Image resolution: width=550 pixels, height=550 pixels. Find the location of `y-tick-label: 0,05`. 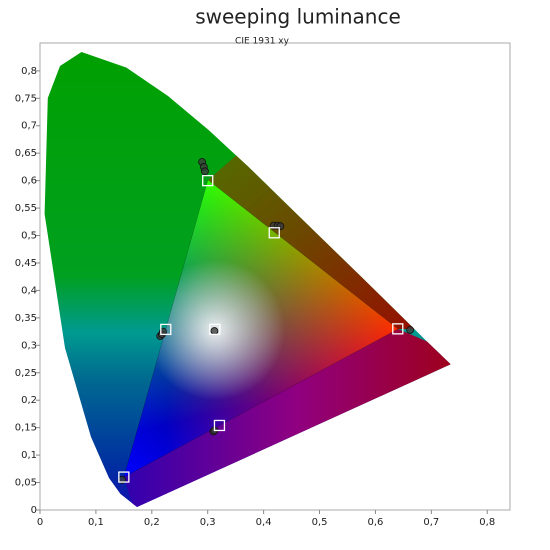

y-tick-label: 0,05 is located at coordinates (26, 483).